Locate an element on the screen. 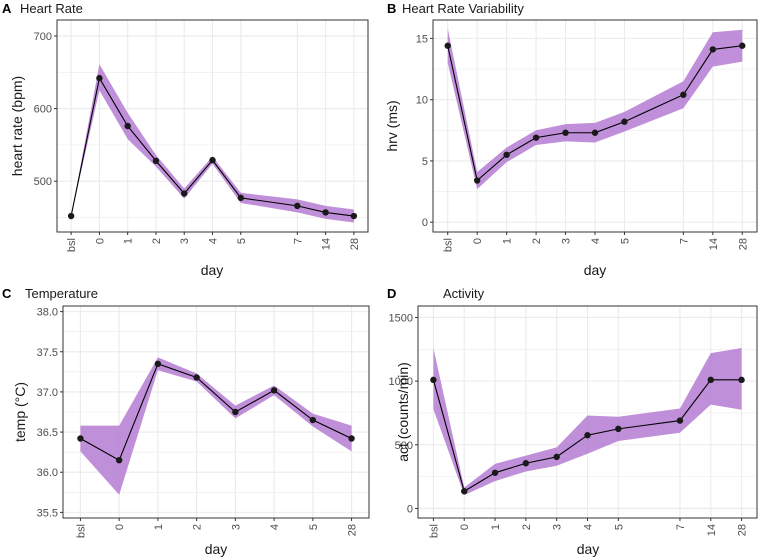 This screenshot has width=767, height=559. y-axis-title: heart rate (bpm) is located at coordinates (17, 126).